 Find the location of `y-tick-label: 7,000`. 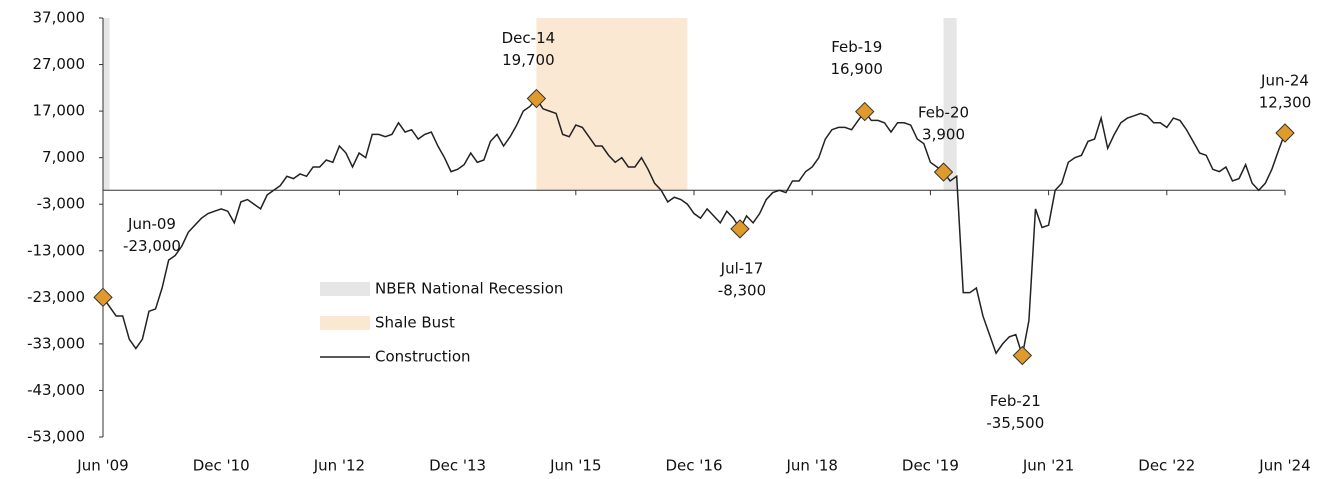

y-tick-label: 7,000 is located at coordinates (63, 157).